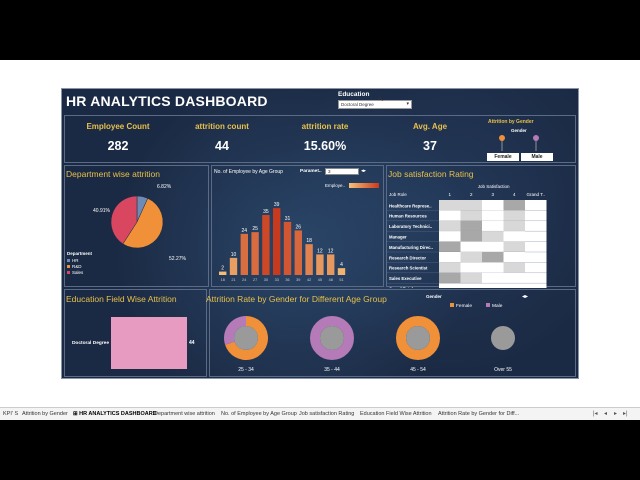 The height and width of the screenshot is (480, 640). Describe the element at coordinates (375, 104) in the screenshot. I see `education-filter-select: Doctoral Degree ▾` at that location.